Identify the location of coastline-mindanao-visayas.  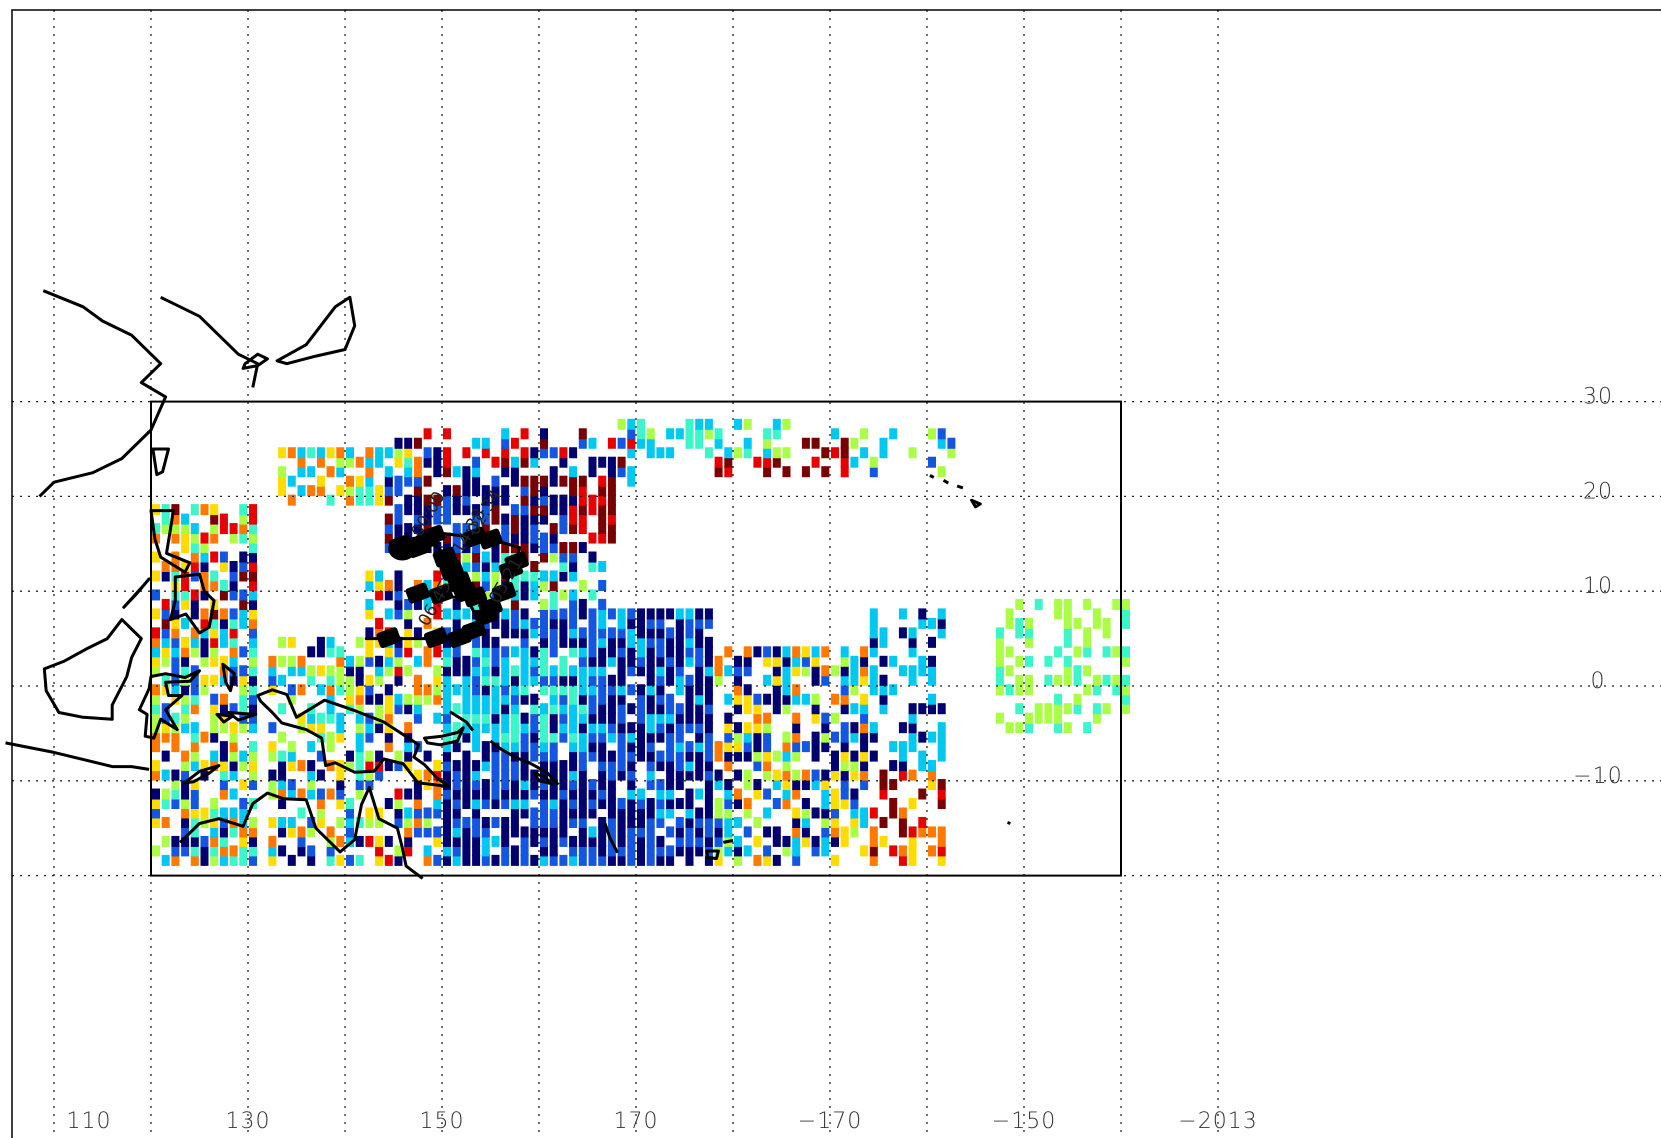
(192, 603).